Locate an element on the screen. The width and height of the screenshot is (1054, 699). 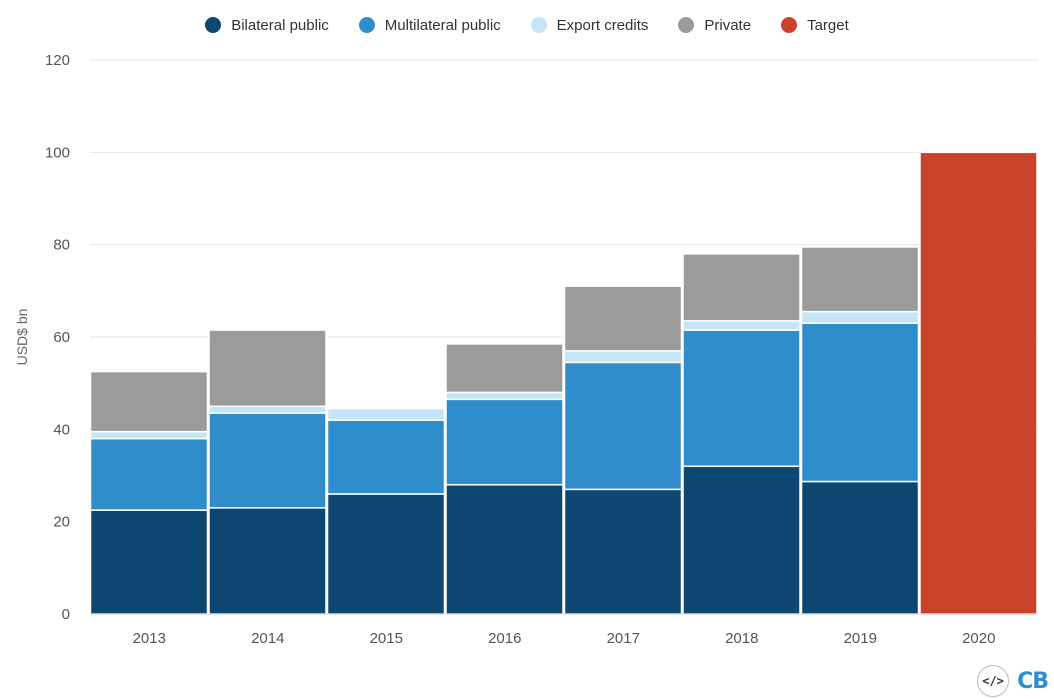
x-tick-label: 2017 is located at coordinates (623, 638).